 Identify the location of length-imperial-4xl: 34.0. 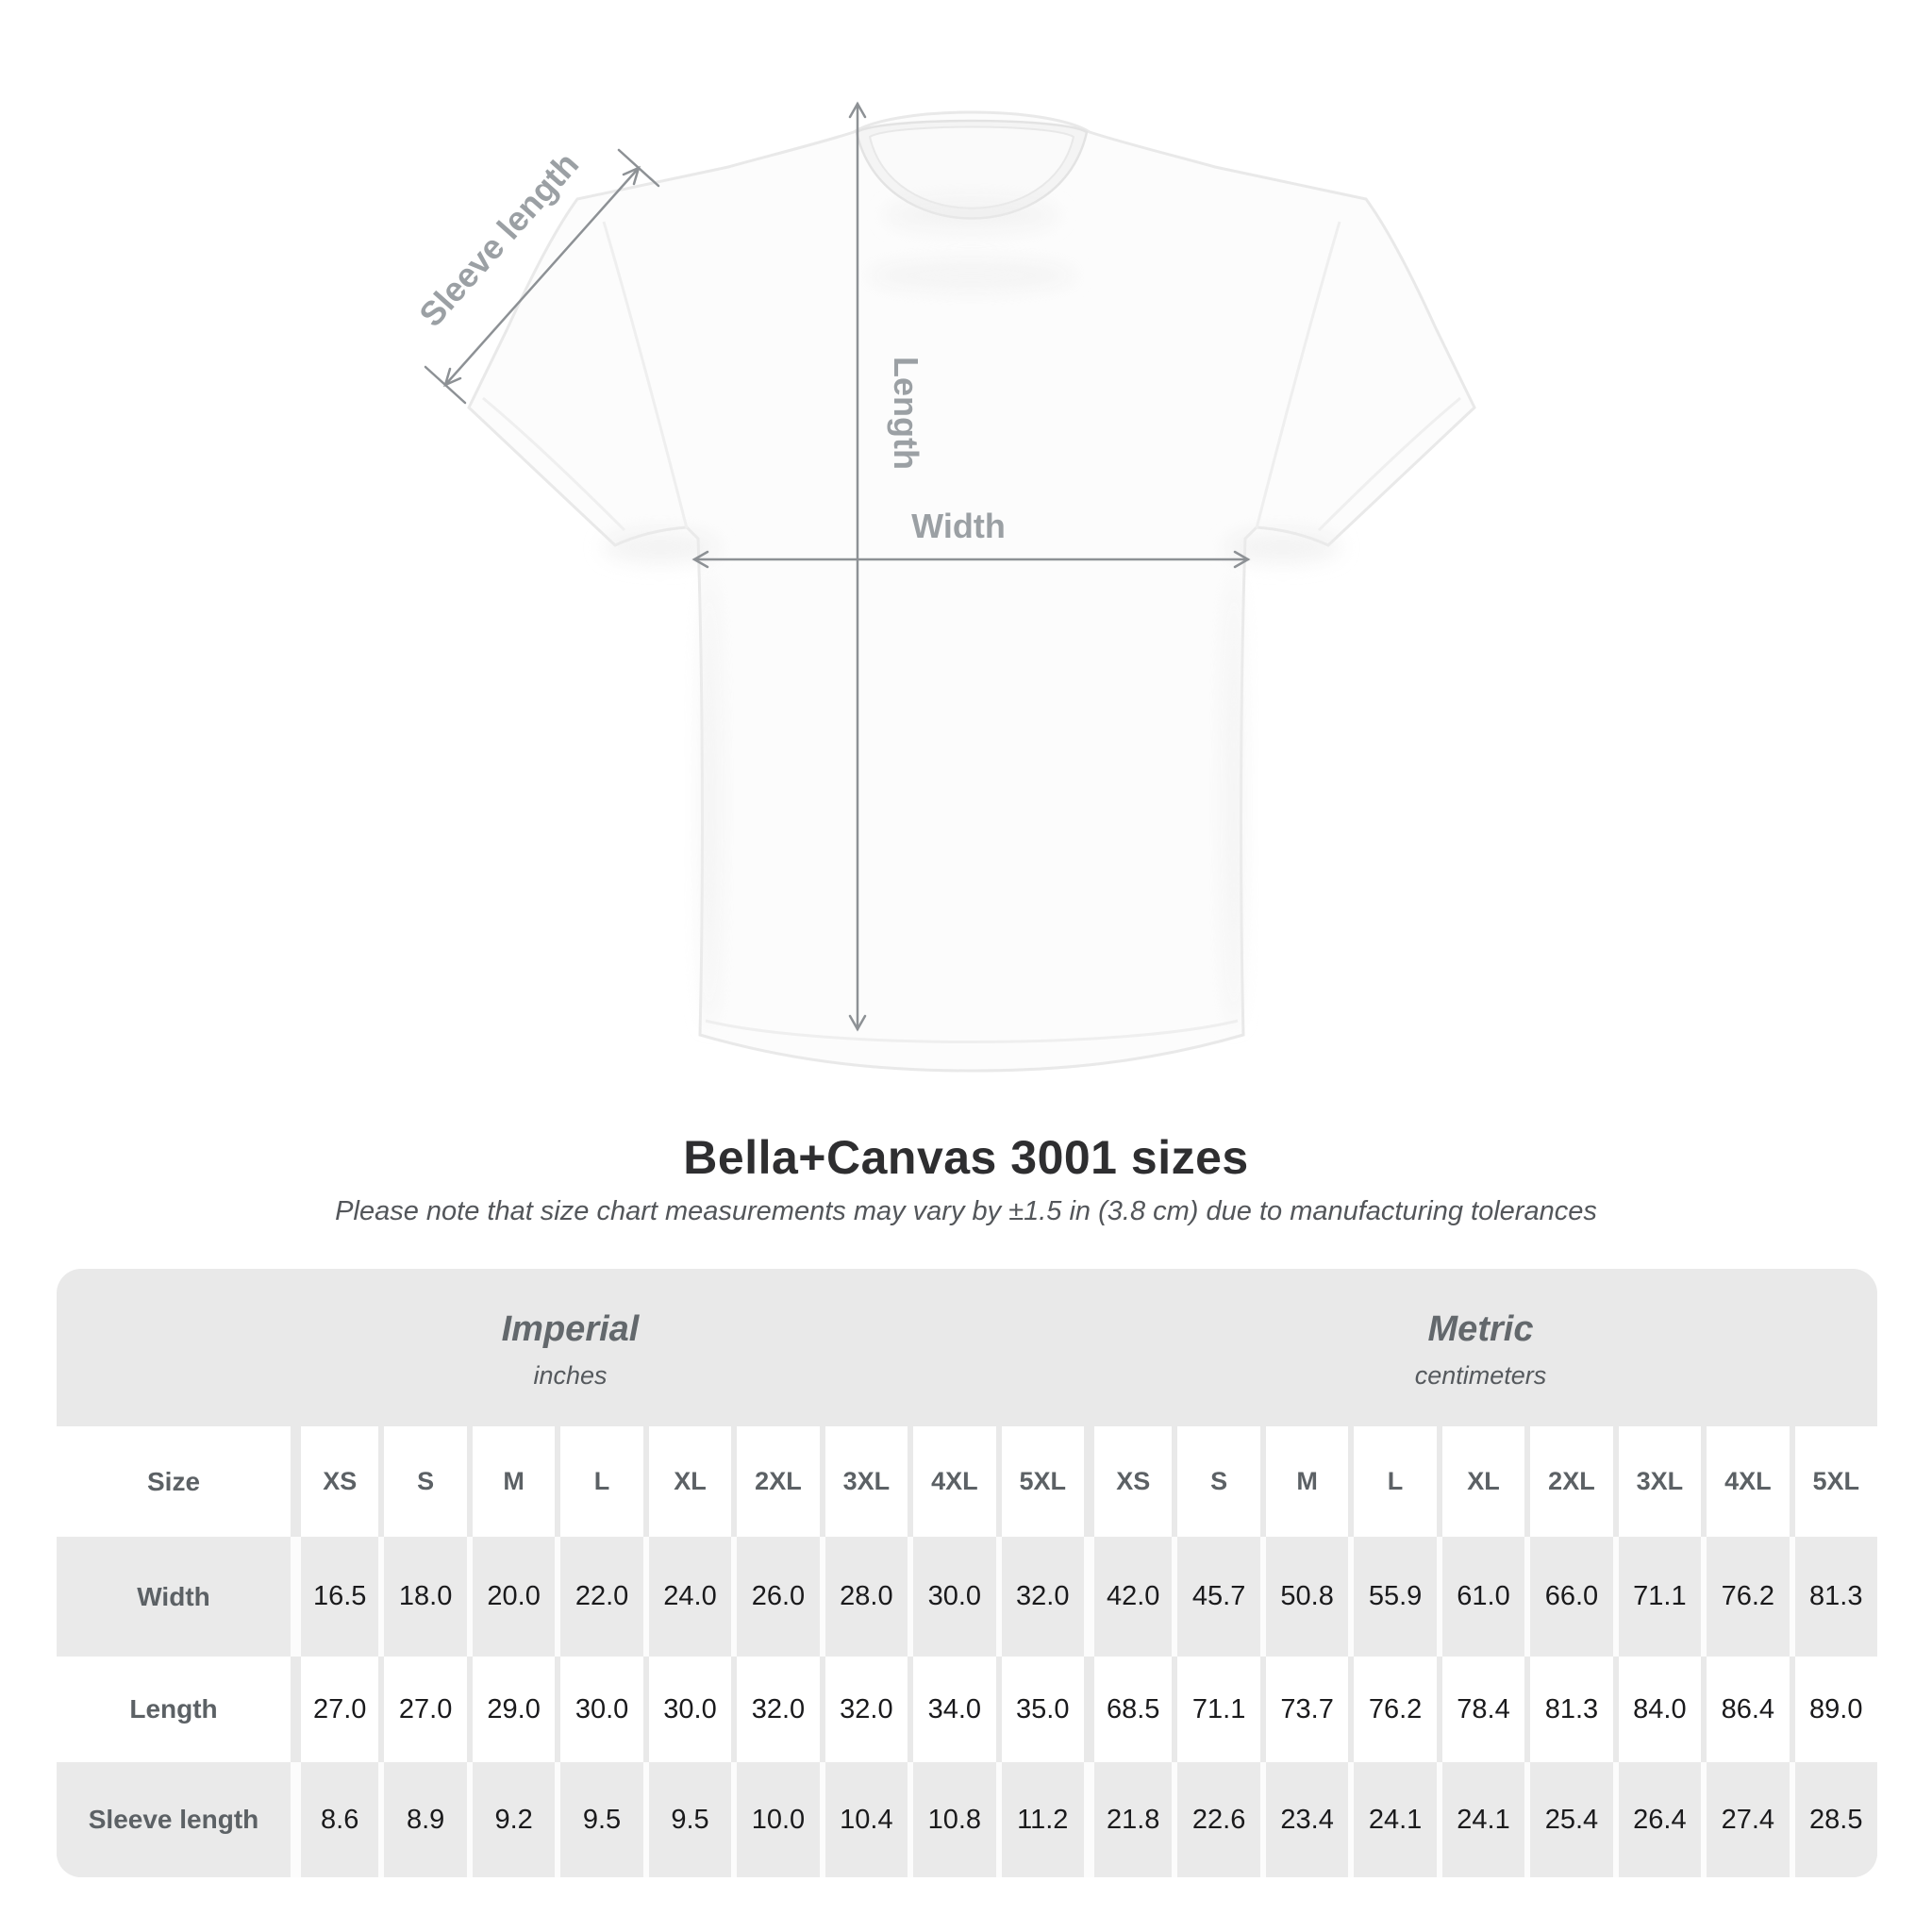
(952, 1709).